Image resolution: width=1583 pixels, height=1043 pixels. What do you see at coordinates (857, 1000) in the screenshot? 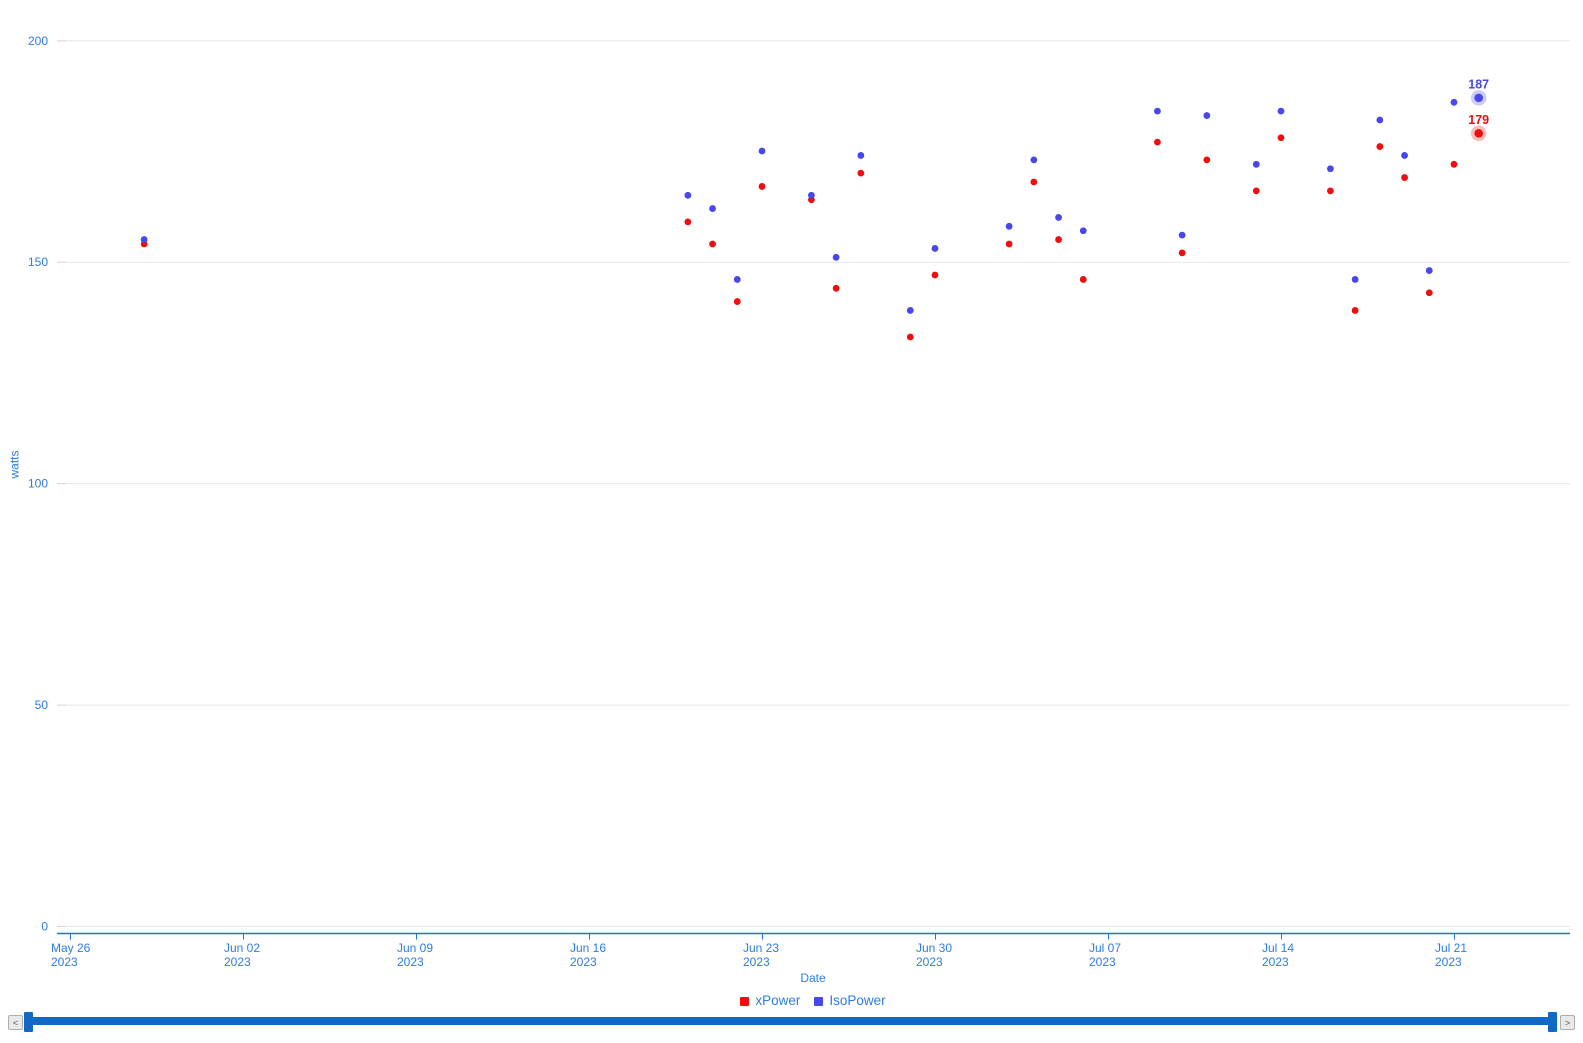
I see `isopower-legend-label: IsoPower` at bounding box center [857, 1000].